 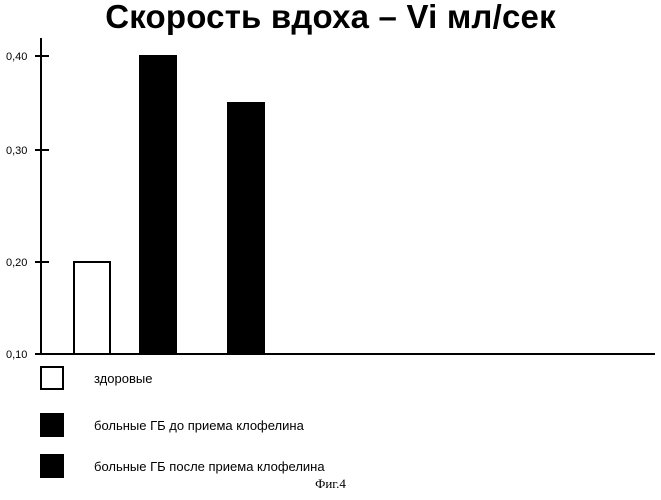 I want to click on legend-label-after: больные ГБ после приема клофелина, so click(x=209, y=466).